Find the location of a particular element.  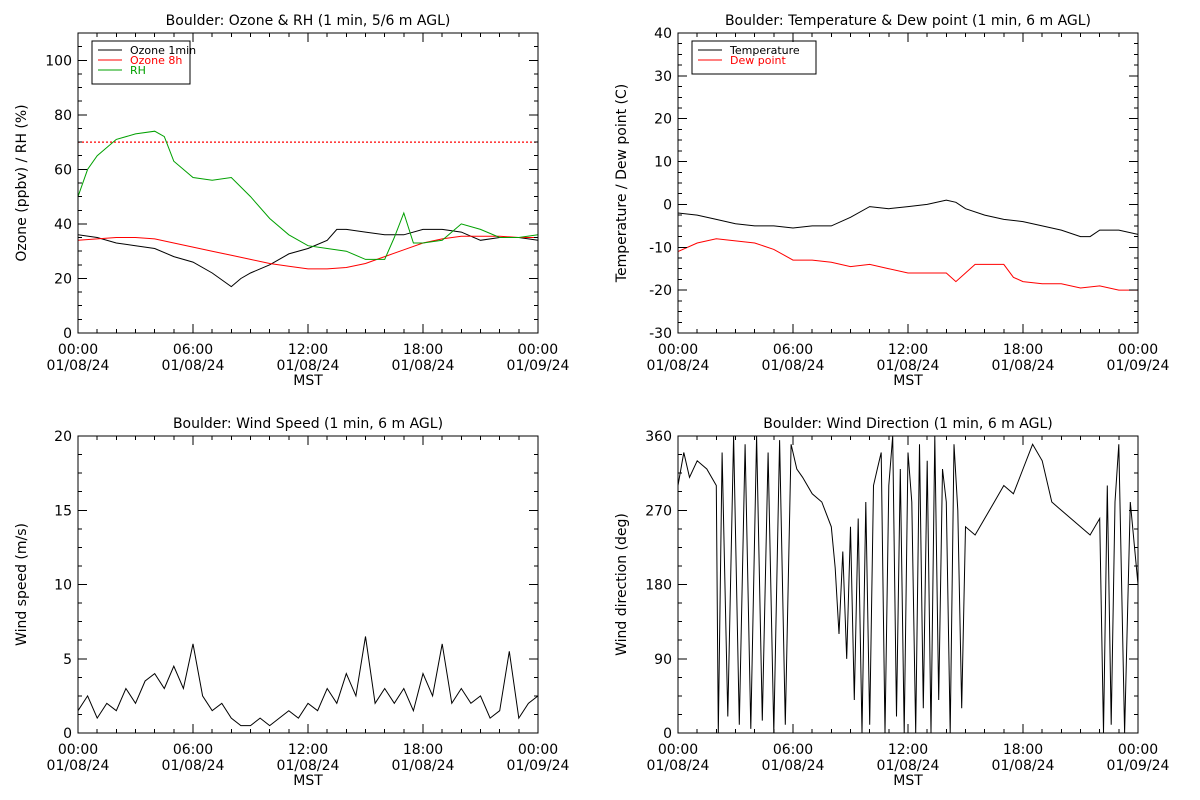

y-axis-label: Wind speed (m/s) is located at coordinates (22, 584).